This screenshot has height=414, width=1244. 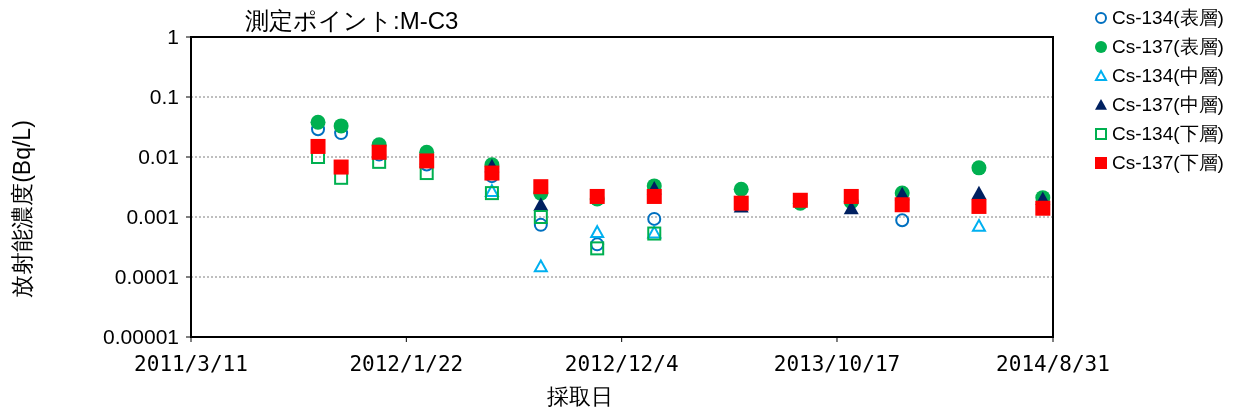 I want to click on legend-label: Cs-137(表層), so click(x=1168, y=46).